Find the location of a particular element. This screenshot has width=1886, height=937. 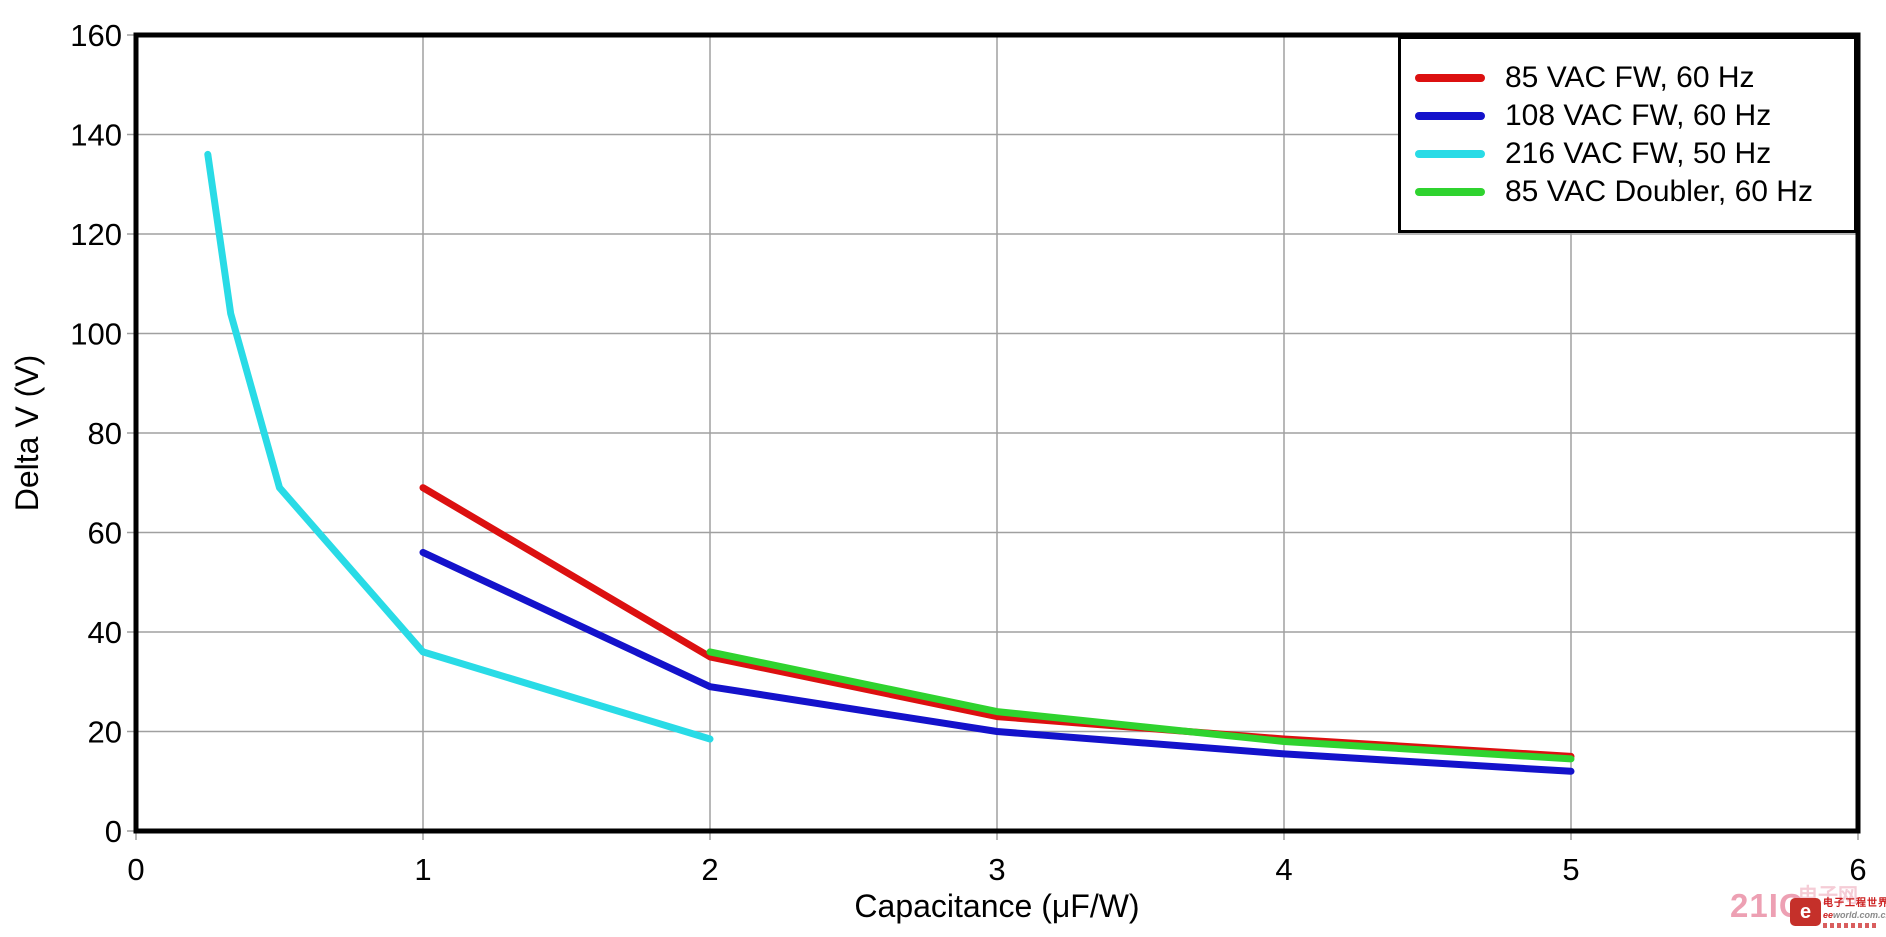

legend-swatch-85-vac-fw-60-hz is located at coordinates (1450, 77).